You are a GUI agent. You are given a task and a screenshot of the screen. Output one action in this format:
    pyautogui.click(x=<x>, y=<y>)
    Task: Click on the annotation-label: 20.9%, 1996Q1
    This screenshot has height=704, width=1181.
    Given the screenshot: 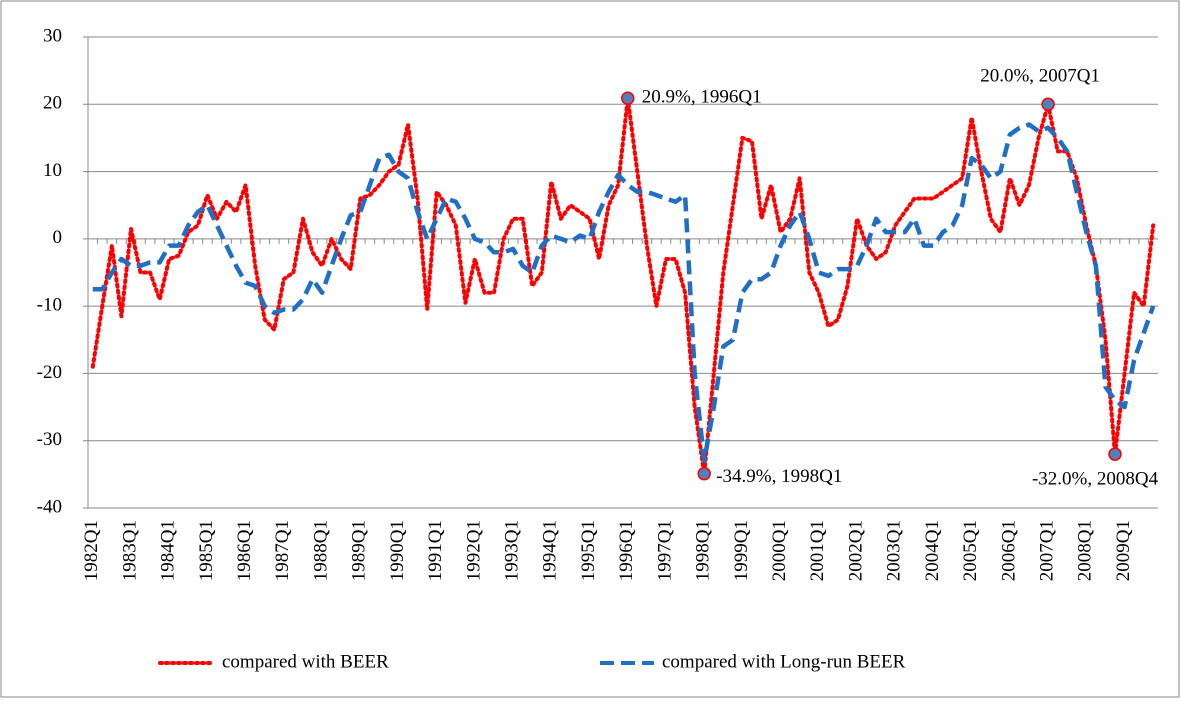 What is the action you would take?
    pyautogui.click(x=702, y=97)
    